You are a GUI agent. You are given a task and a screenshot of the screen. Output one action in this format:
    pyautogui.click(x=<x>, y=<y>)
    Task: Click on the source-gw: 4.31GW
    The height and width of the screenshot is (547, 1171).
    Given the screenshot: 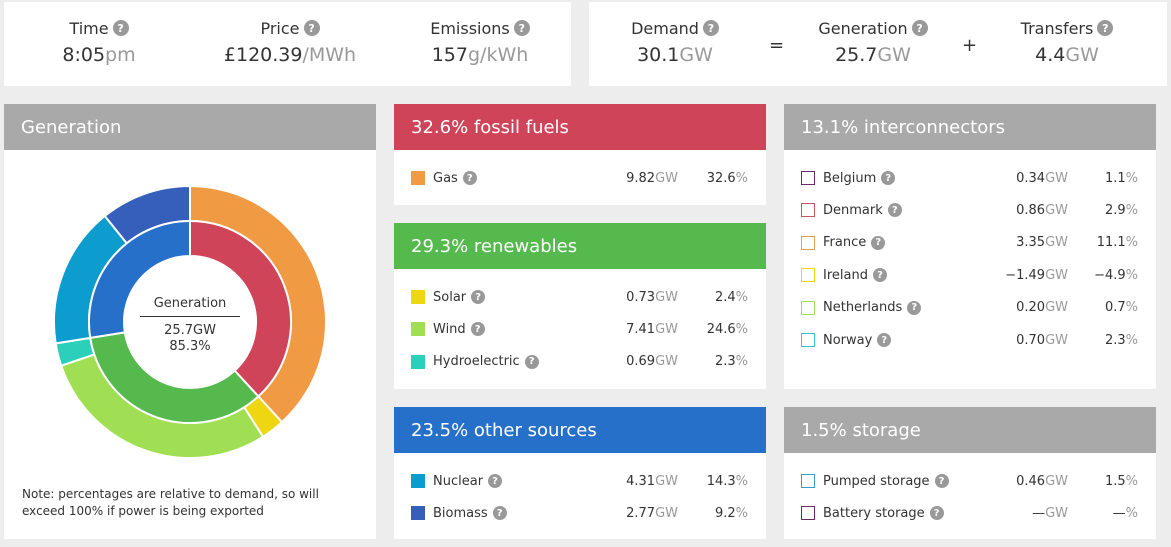 What is the action you would take?
    pyautogui.click(x=652, y=481)
    